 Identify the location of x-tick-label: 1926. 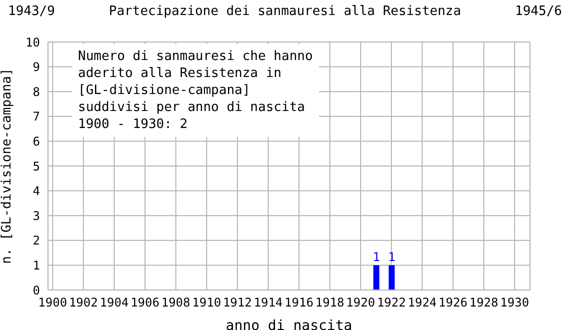
(453, 303).